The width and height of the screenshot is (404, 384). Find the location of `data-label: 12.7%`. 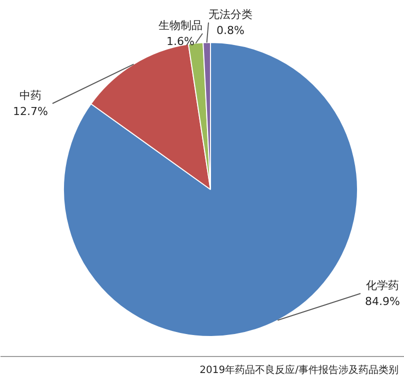

data-label: 12.7% is located at coordinates (30, 111).